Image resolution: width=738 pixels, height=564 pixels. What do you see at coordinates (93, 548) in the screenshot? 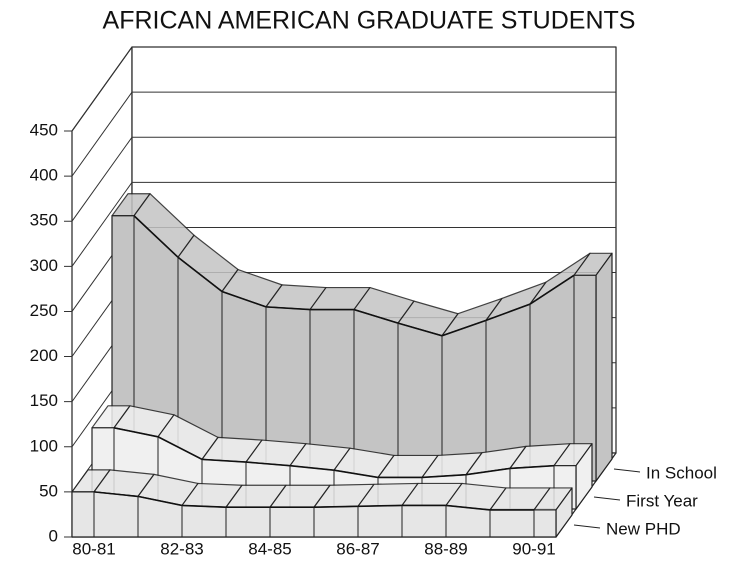
I see `x-tick-label: 80-81` at bounding box center [93, 548].